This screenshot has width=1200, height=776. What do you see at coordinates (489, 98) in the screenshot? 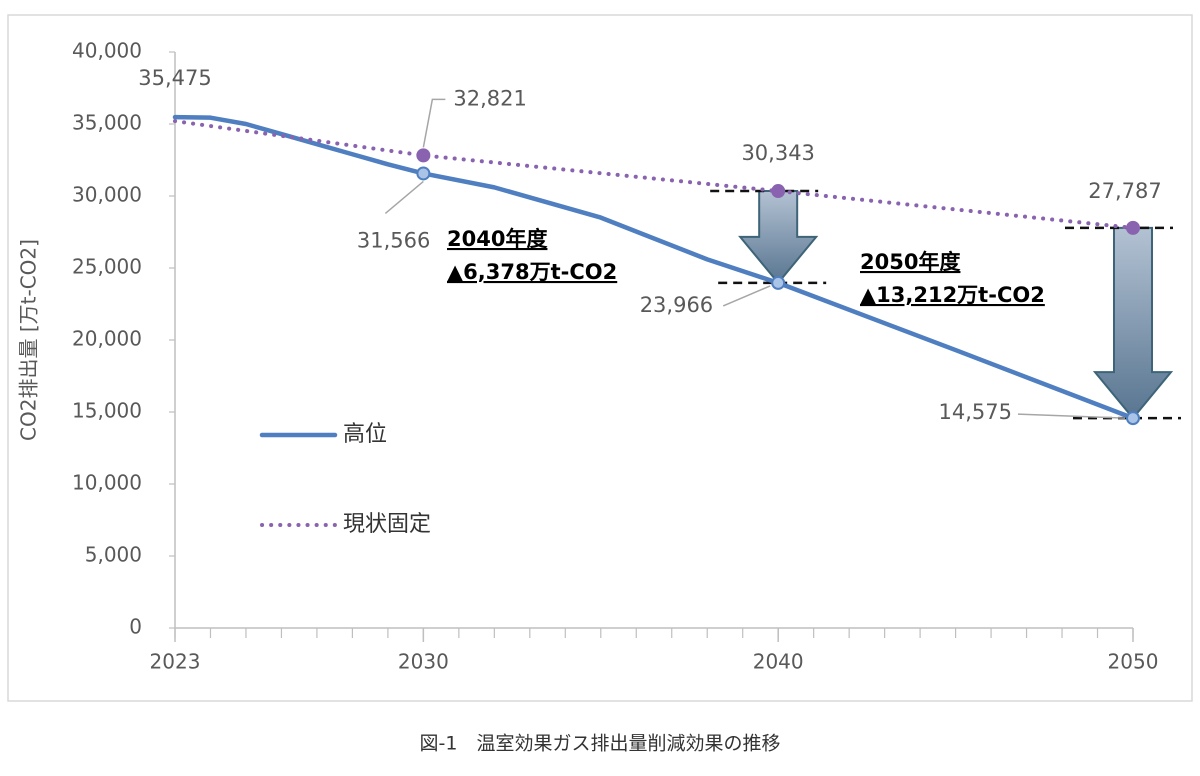
I see `data-label: 32,821` at bounding box center [489, 98].